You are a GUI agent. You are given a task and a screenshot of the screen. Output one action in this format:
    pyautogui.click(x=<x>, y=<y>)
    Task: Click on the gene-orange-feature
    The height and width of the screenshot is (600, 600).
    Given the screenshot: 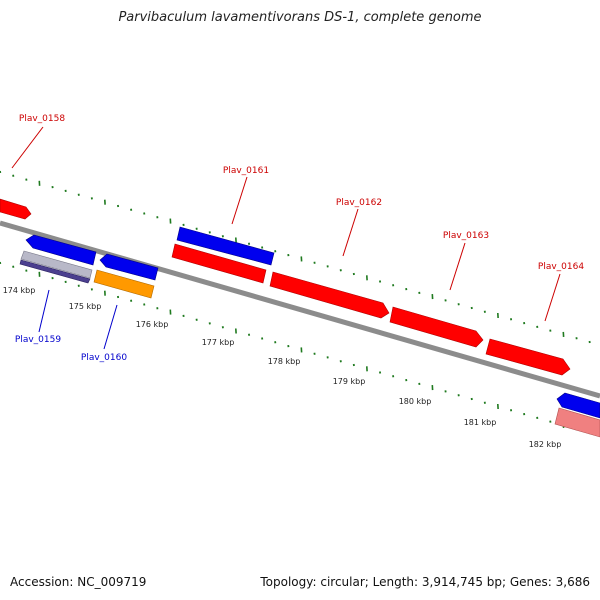 What is the action you would take?
    pyautogui.click(x=124, y=284)
    